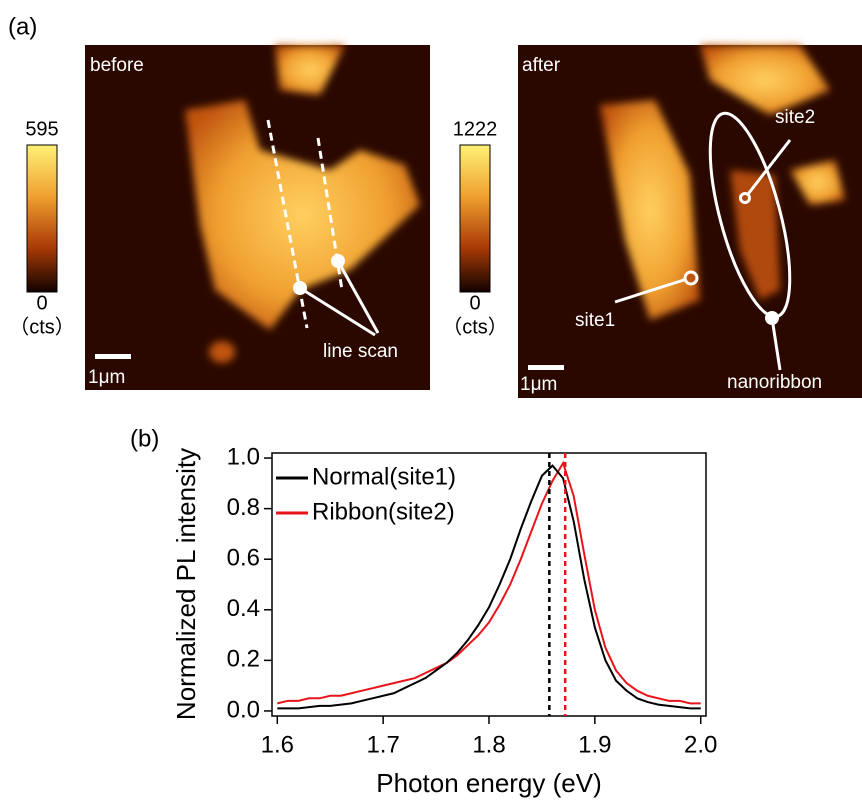  I want to click on series-line, so click(489, 582).